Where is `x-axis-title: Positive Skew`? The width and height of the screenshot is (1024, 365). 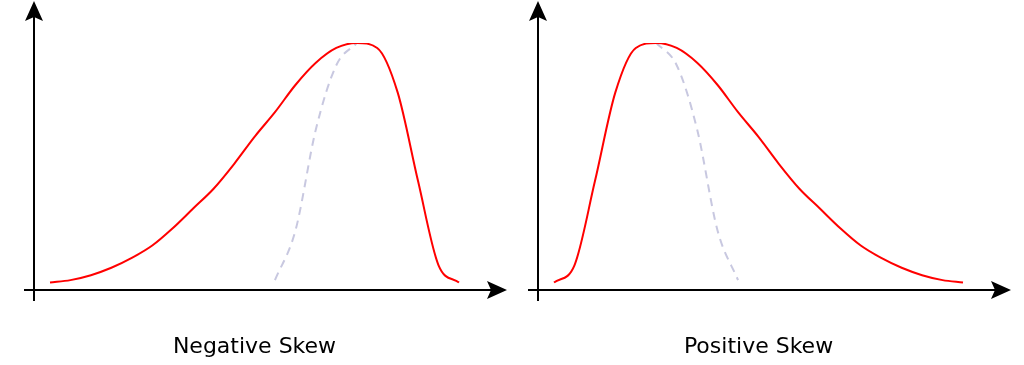
x-axis-title: Positive Skew is located at coordinates (758, 345).